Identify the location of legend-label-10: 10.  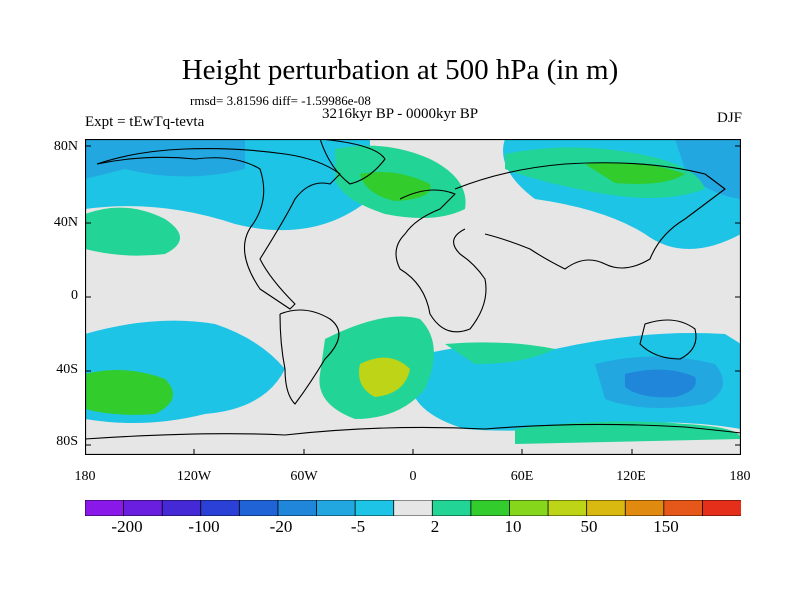
(513, 526).